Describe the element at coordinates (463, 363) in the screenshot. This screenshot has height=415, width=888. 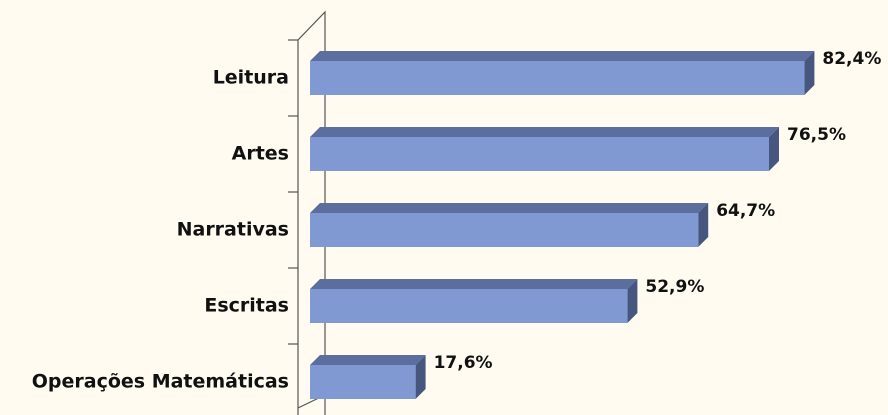
I see `value-label: 17,6%` at that location.